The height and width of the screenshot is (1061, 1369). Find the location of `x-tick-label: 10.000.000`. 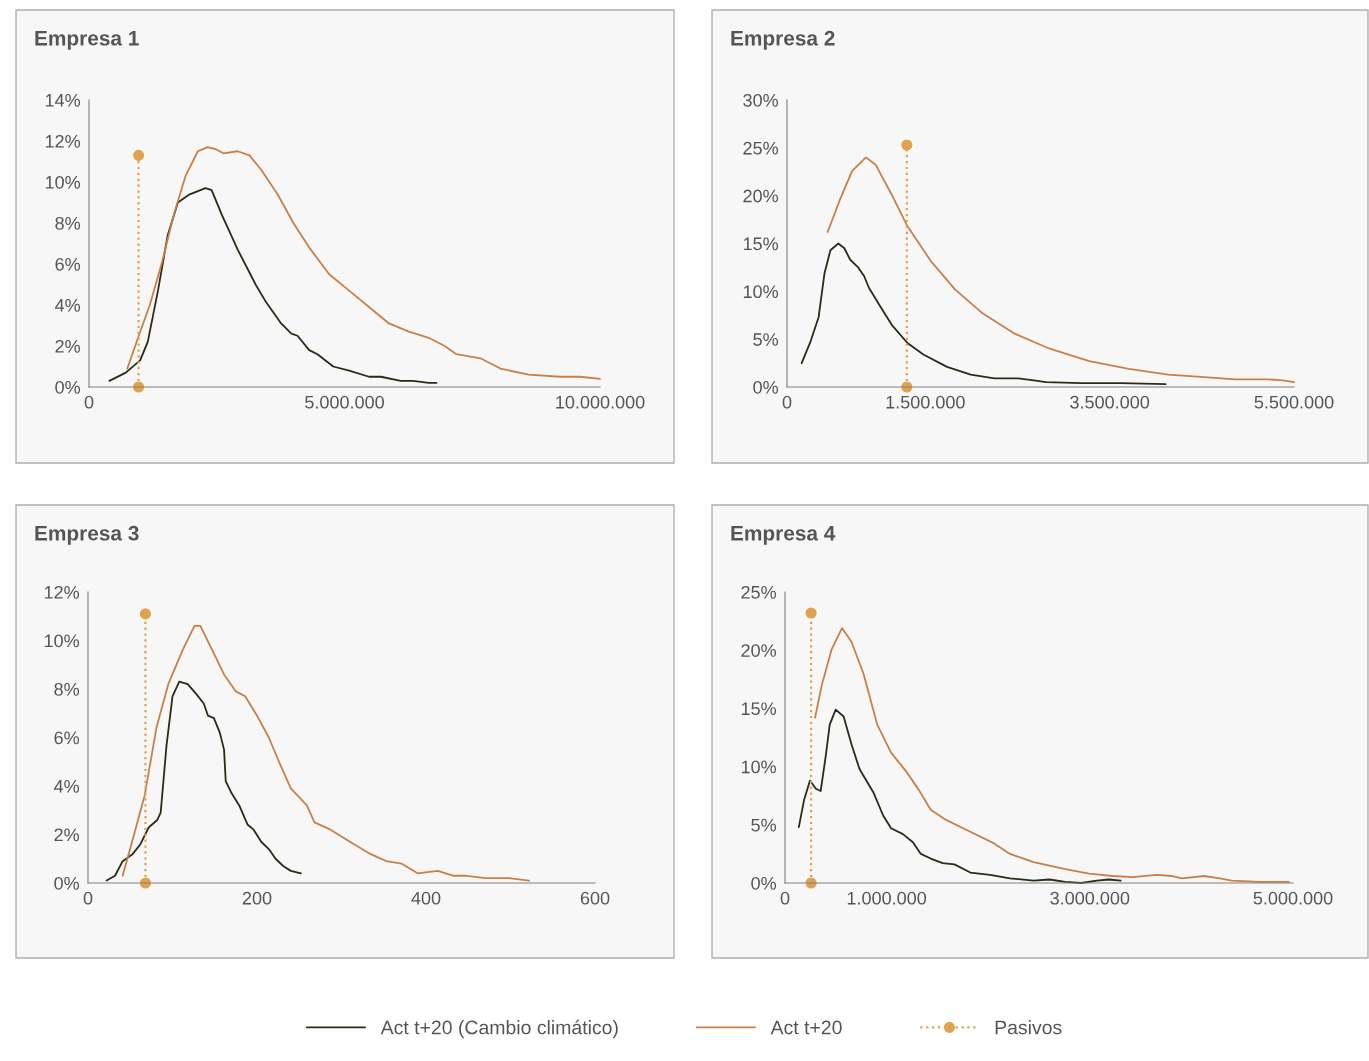

x-tick-label: 10.000.000 is located at coordinates (600, 402).